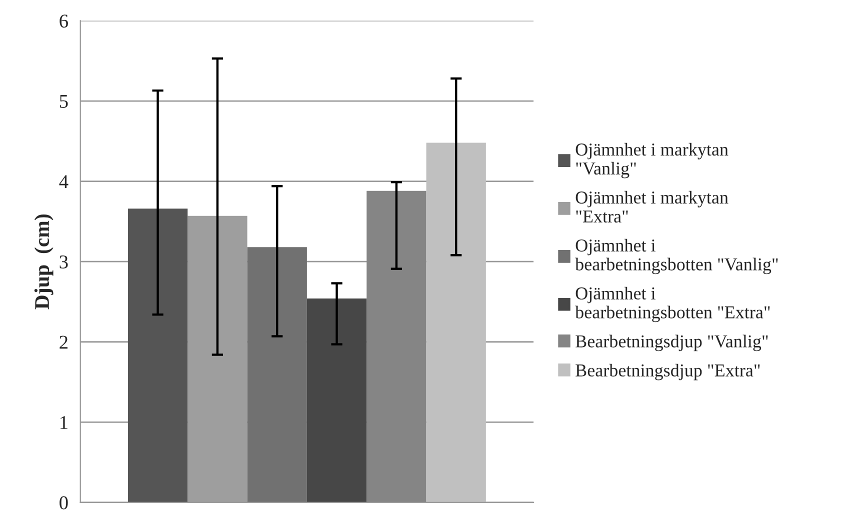  What do you see at coordinates (668, 372) in the screenshot?
I see `legend-label: Bearbetningsdjup "Extra"` at bounding box center [668, 372].